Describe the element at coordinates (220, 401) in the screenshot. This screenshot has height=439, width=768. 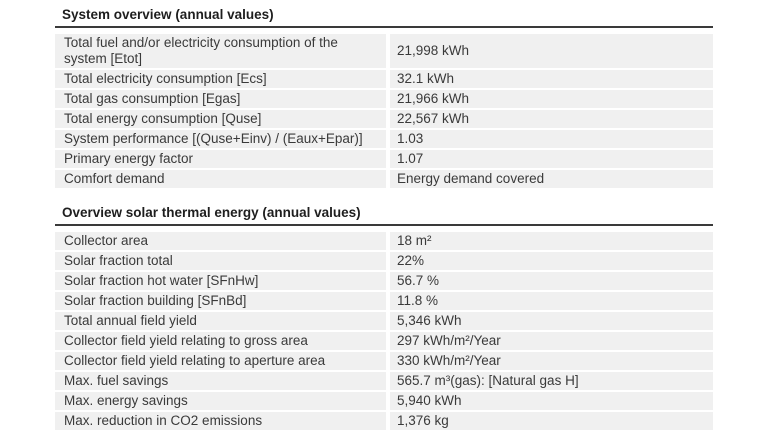
I see `row-label: Max. energy savings` at that location.